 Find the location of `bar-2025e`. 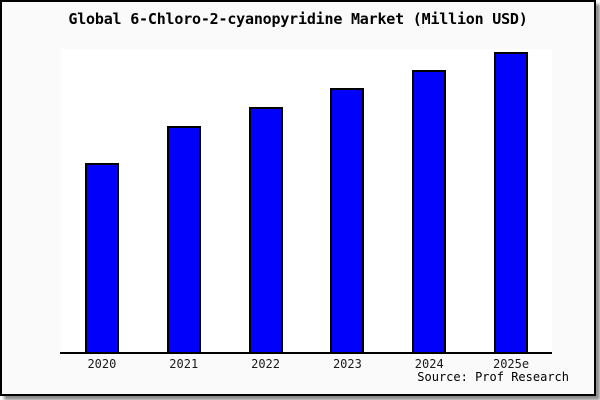

bar-2025e is located at coordinates (511, 202).